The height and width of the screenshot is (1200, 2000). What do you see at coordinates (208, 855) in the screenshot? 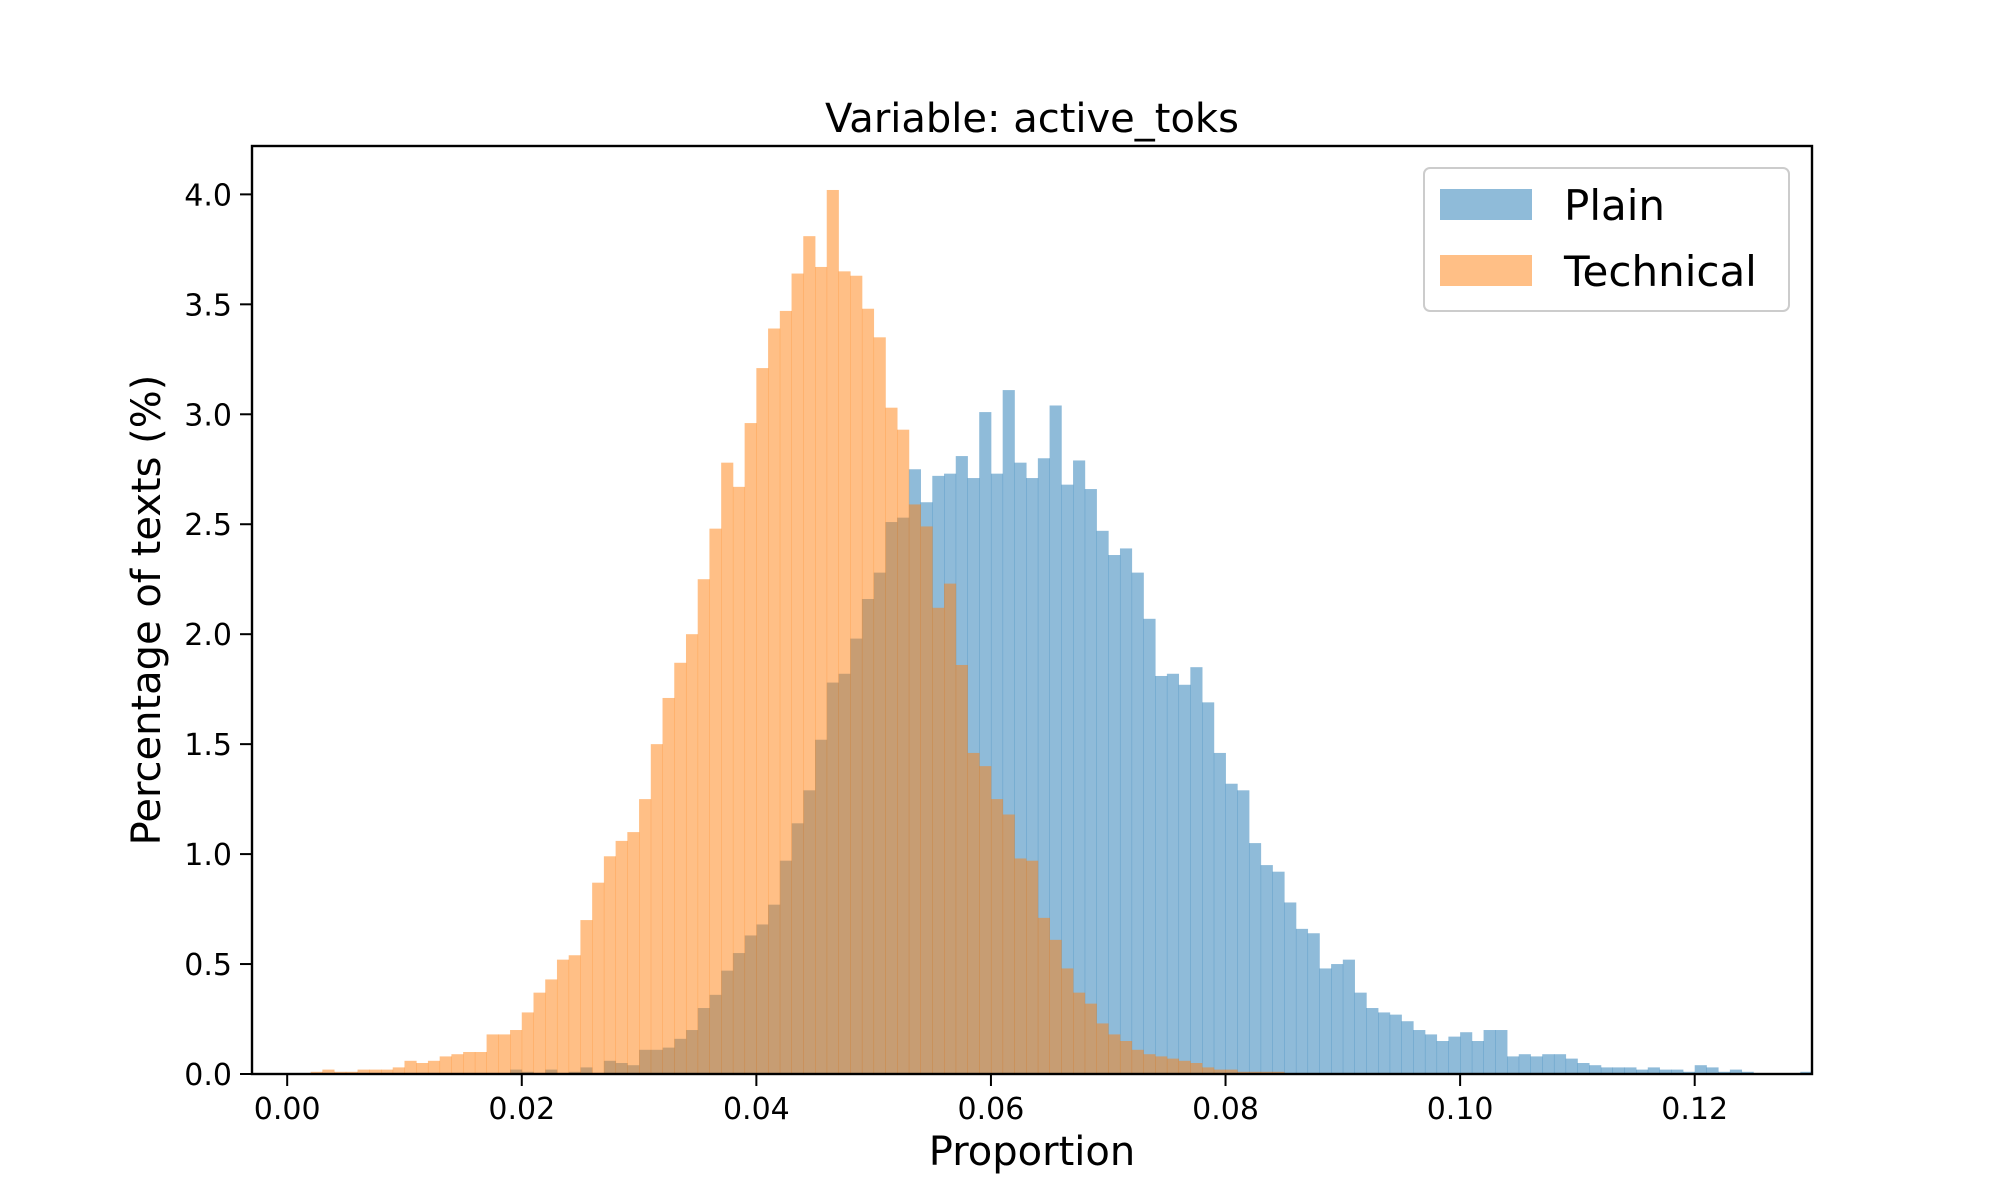
I see `y-tick-label: 1.0` at bounding box center [208, 855].